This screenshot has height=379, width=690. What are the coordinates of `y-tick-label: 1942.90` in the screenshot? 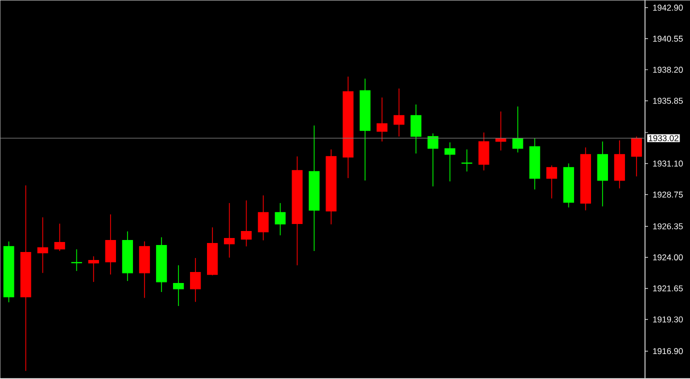 It's located at (668, 7).